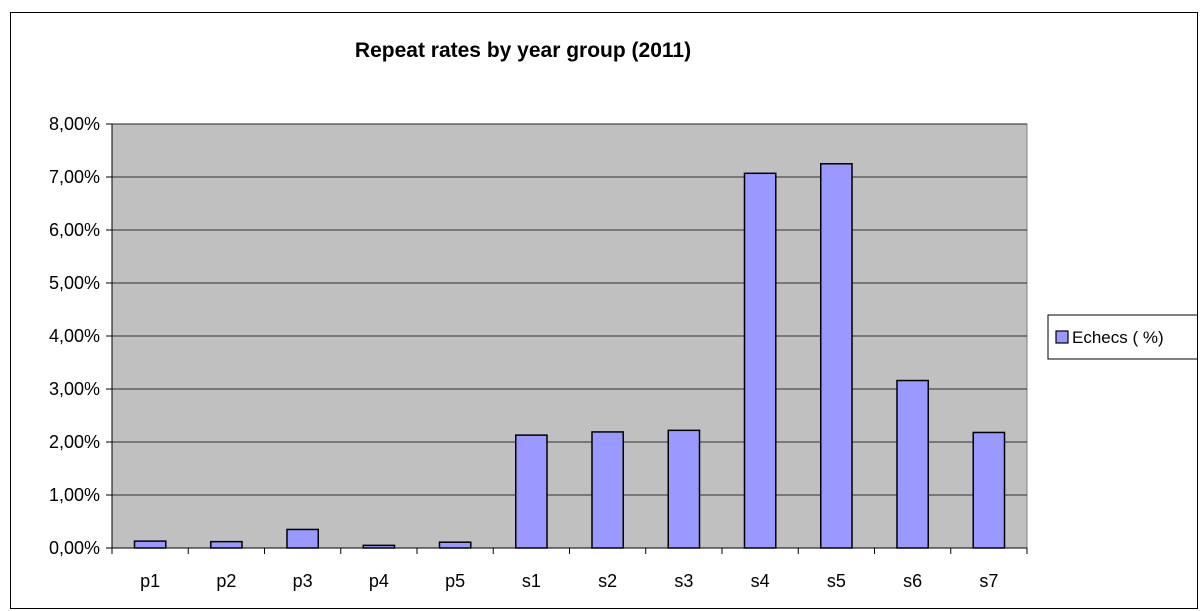  What do you see at coordinates (760, 360) in the screenshot?
I see `bar-s4` at bounding box center [760, 360].